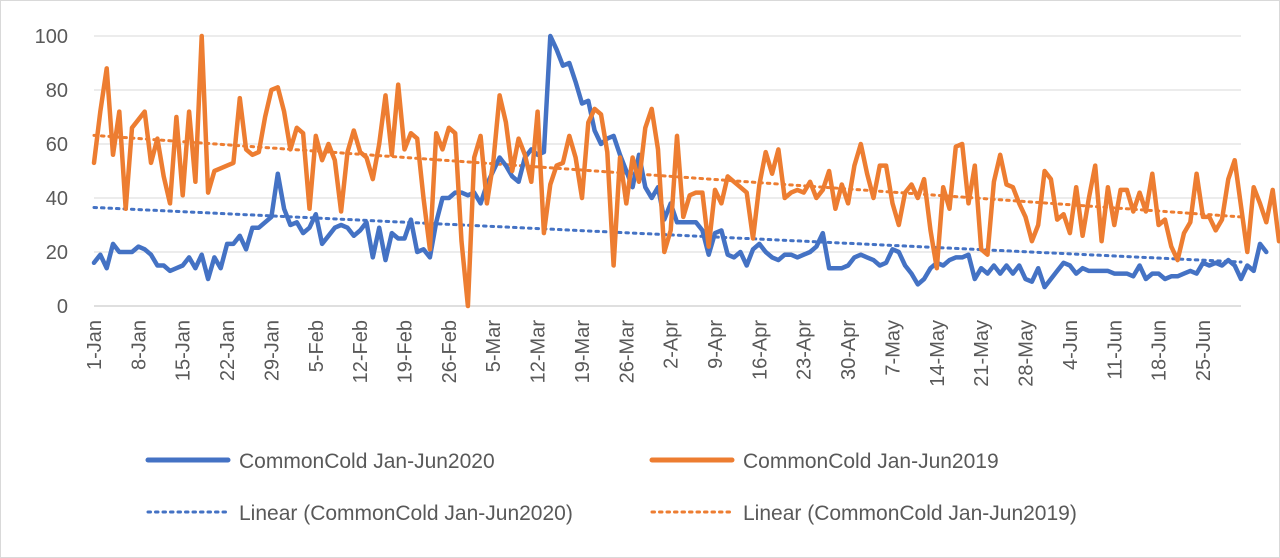  I want to click on x-tick-label: 16-Apr, so click(760, 350).